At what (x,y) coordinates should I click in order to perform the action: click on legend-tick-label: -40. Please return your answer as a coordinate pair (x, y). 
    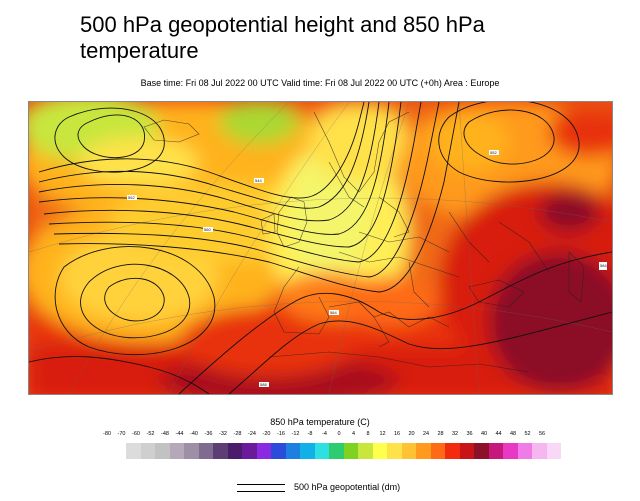
    Looking at the image, I should click on (194, 434).